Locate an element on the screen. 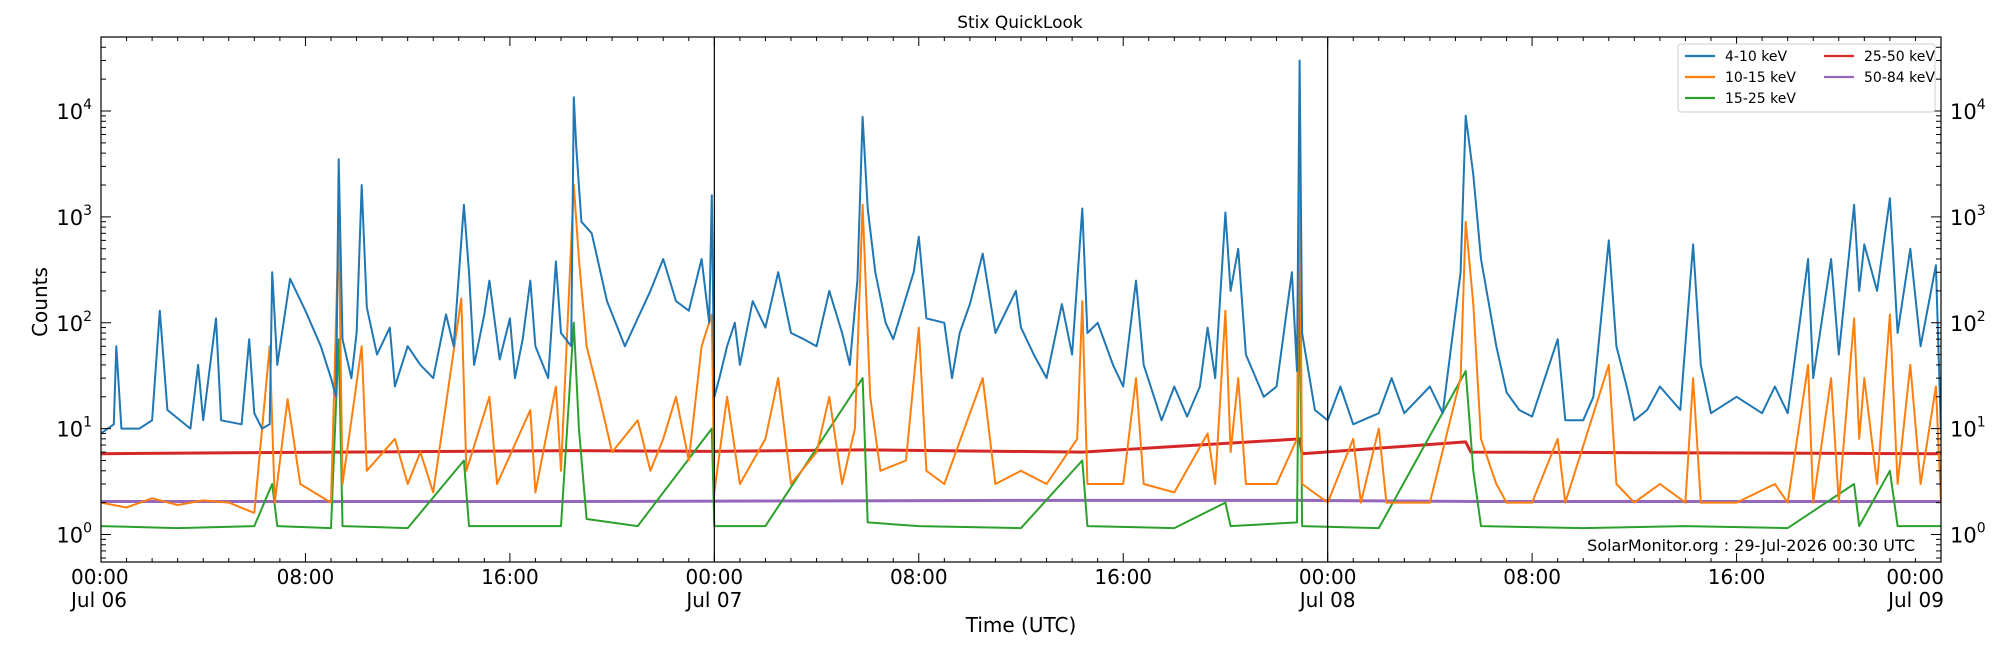 This screenshot has height=650, width=2000. y-tick-label-left: 100 is located at coordinates (74, 534).